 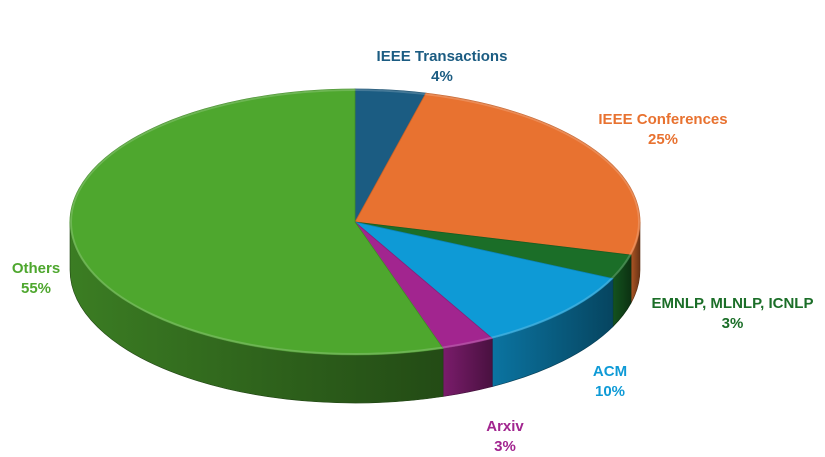 What do you see at coordinates (497, 174) in the screenshot?
I see `pie-slice-ieee-conferences` at bounding box center [497, 174].